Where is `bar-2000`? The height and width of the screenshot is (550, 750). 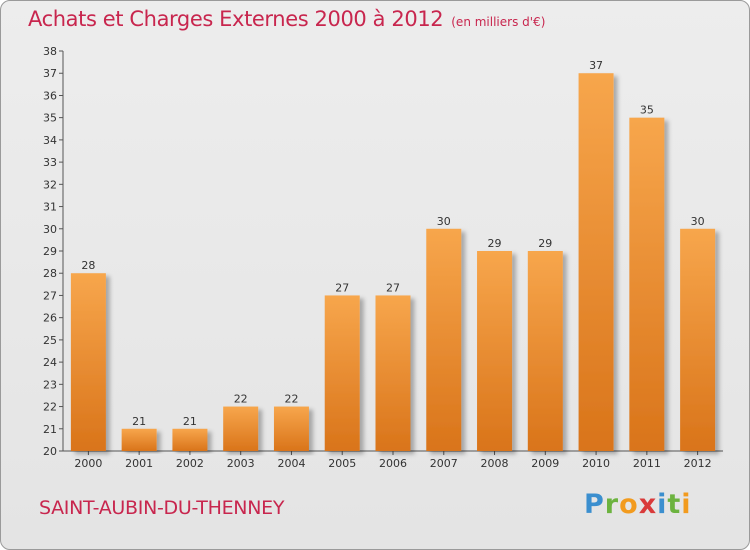 bar-2000 is located at coordinates (88, 362).